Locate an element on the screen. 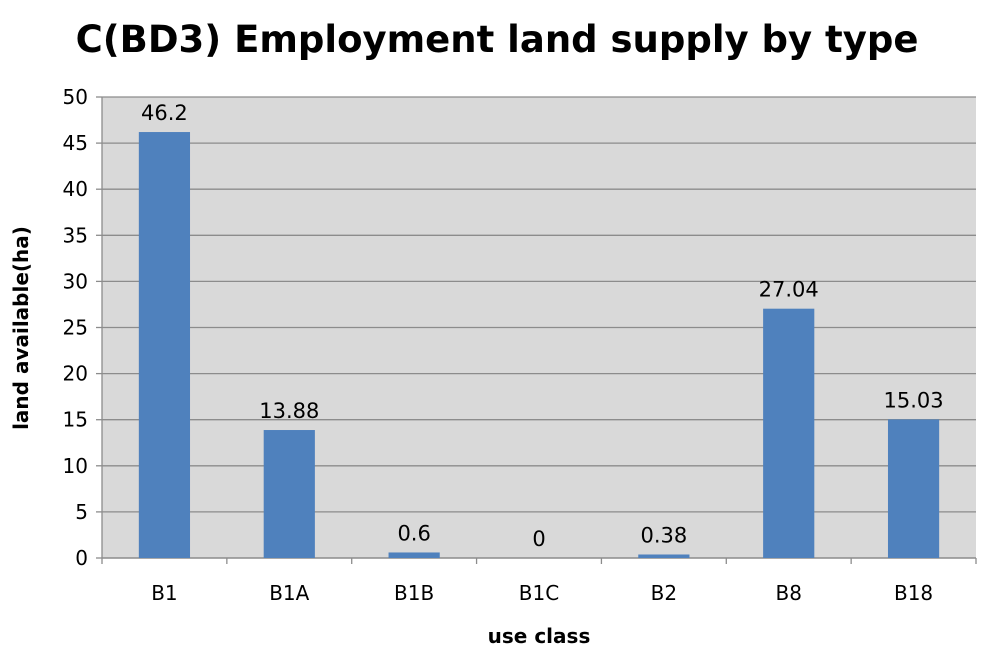  y-axis-title: land available(ha) is located at coordinates (21, 328).